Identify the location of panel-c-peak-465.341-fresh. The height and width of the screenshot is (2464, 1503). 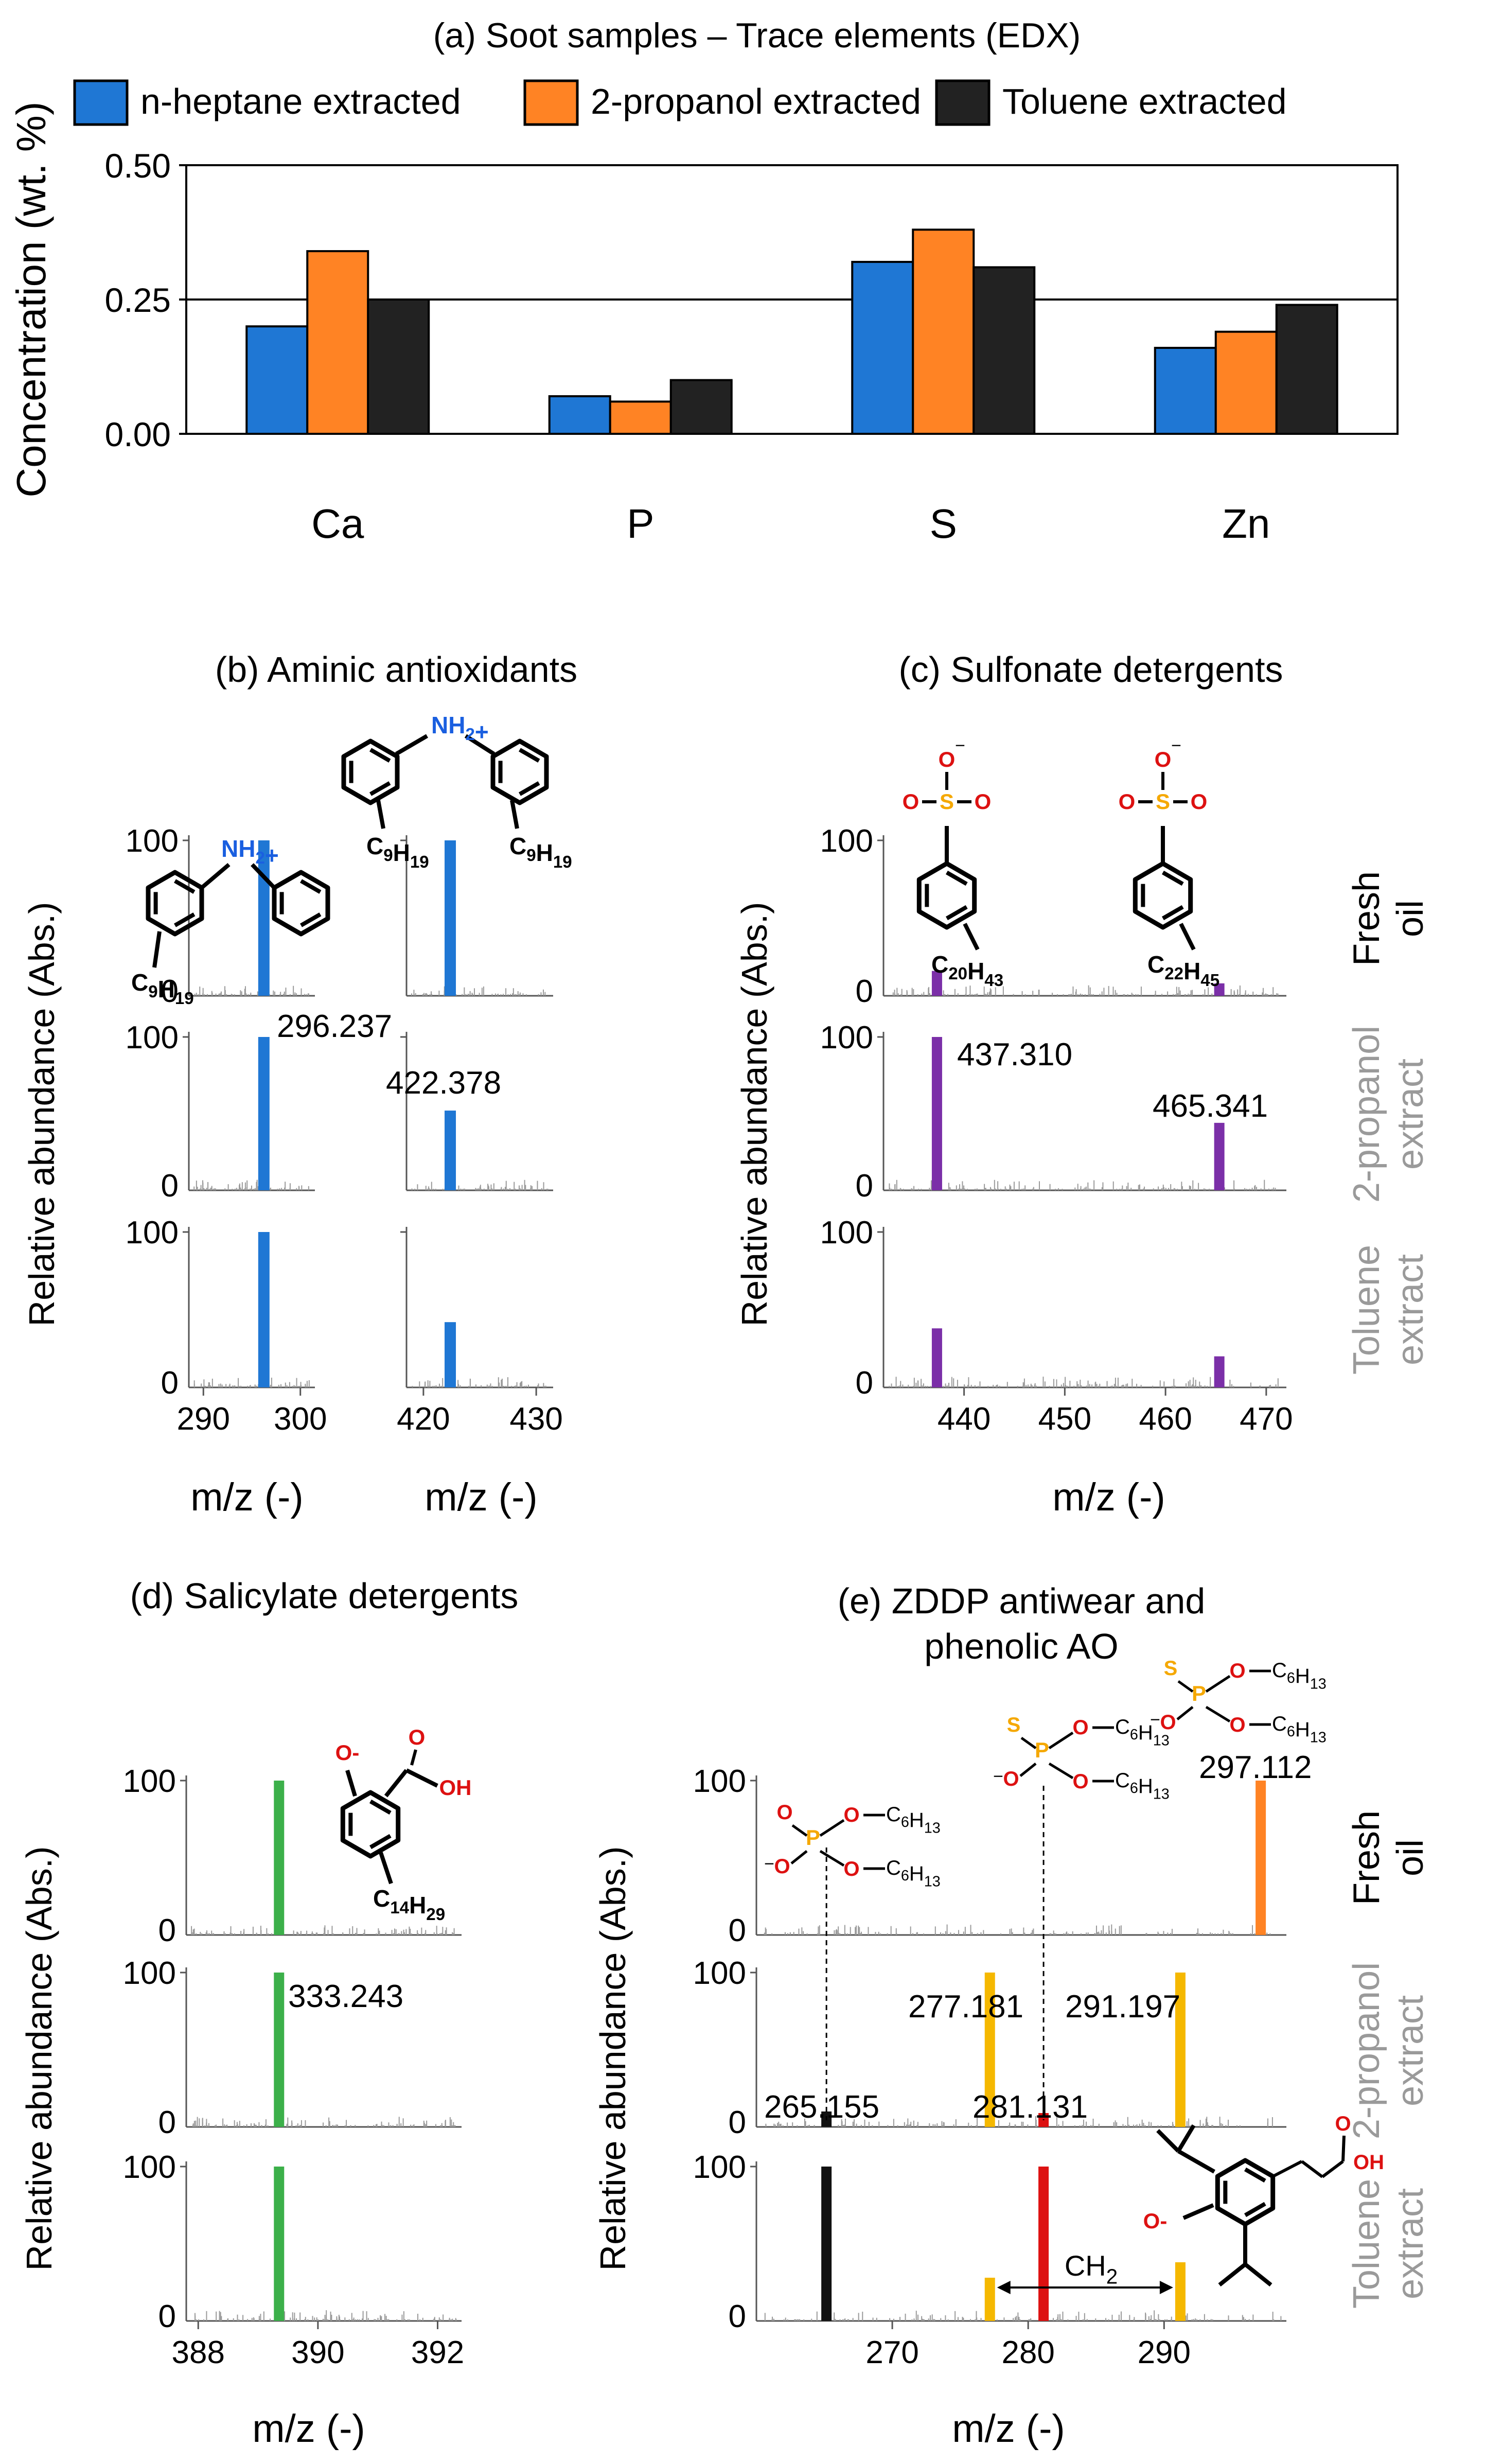
(1219, 989).